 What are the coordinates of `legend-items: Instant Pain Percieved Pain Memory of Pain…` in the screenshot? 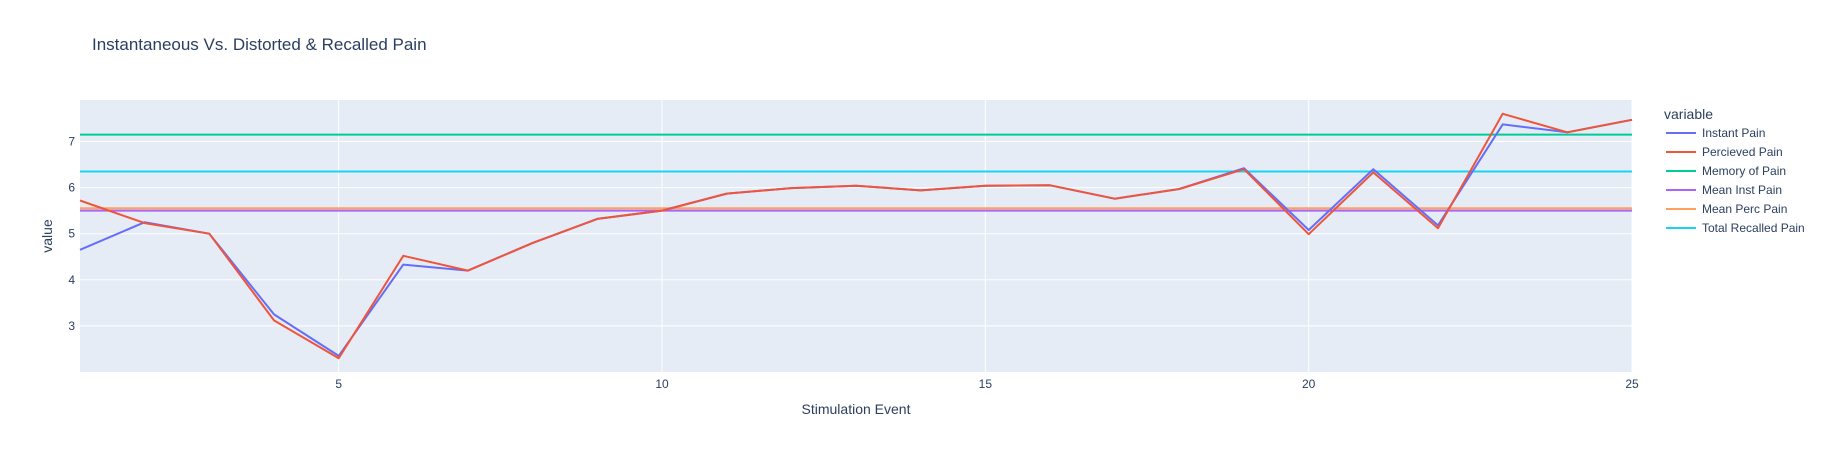 It's located at (1735, 180).